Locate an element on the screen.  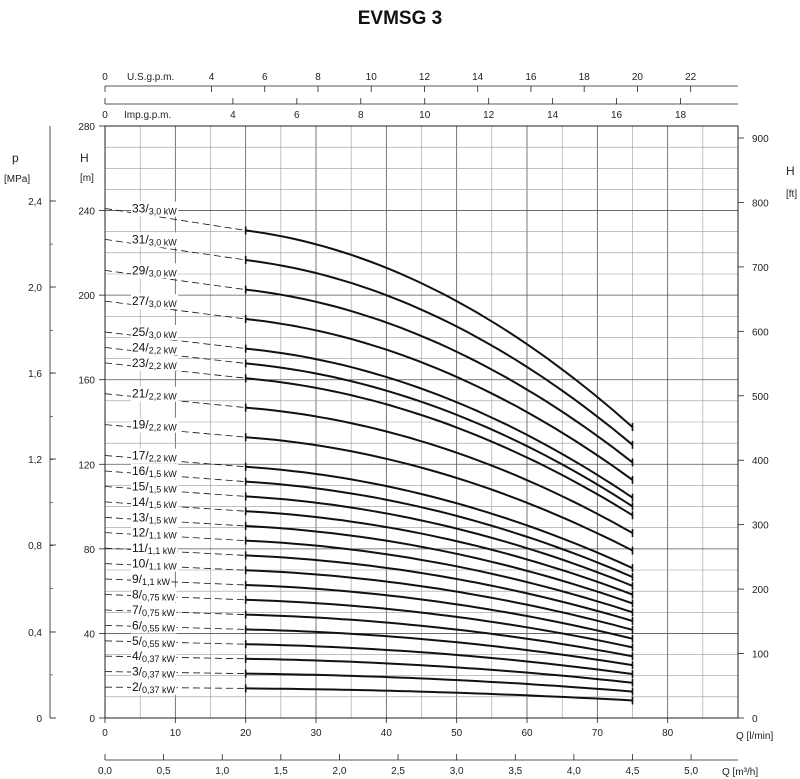
curve-label-12: 12/1,1 kW is located at coordinates (154, 533).